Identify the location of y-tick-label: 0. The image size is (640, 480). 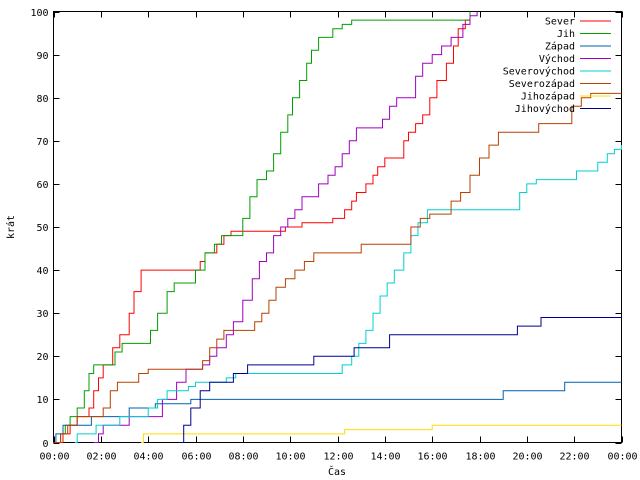
(45, 444).